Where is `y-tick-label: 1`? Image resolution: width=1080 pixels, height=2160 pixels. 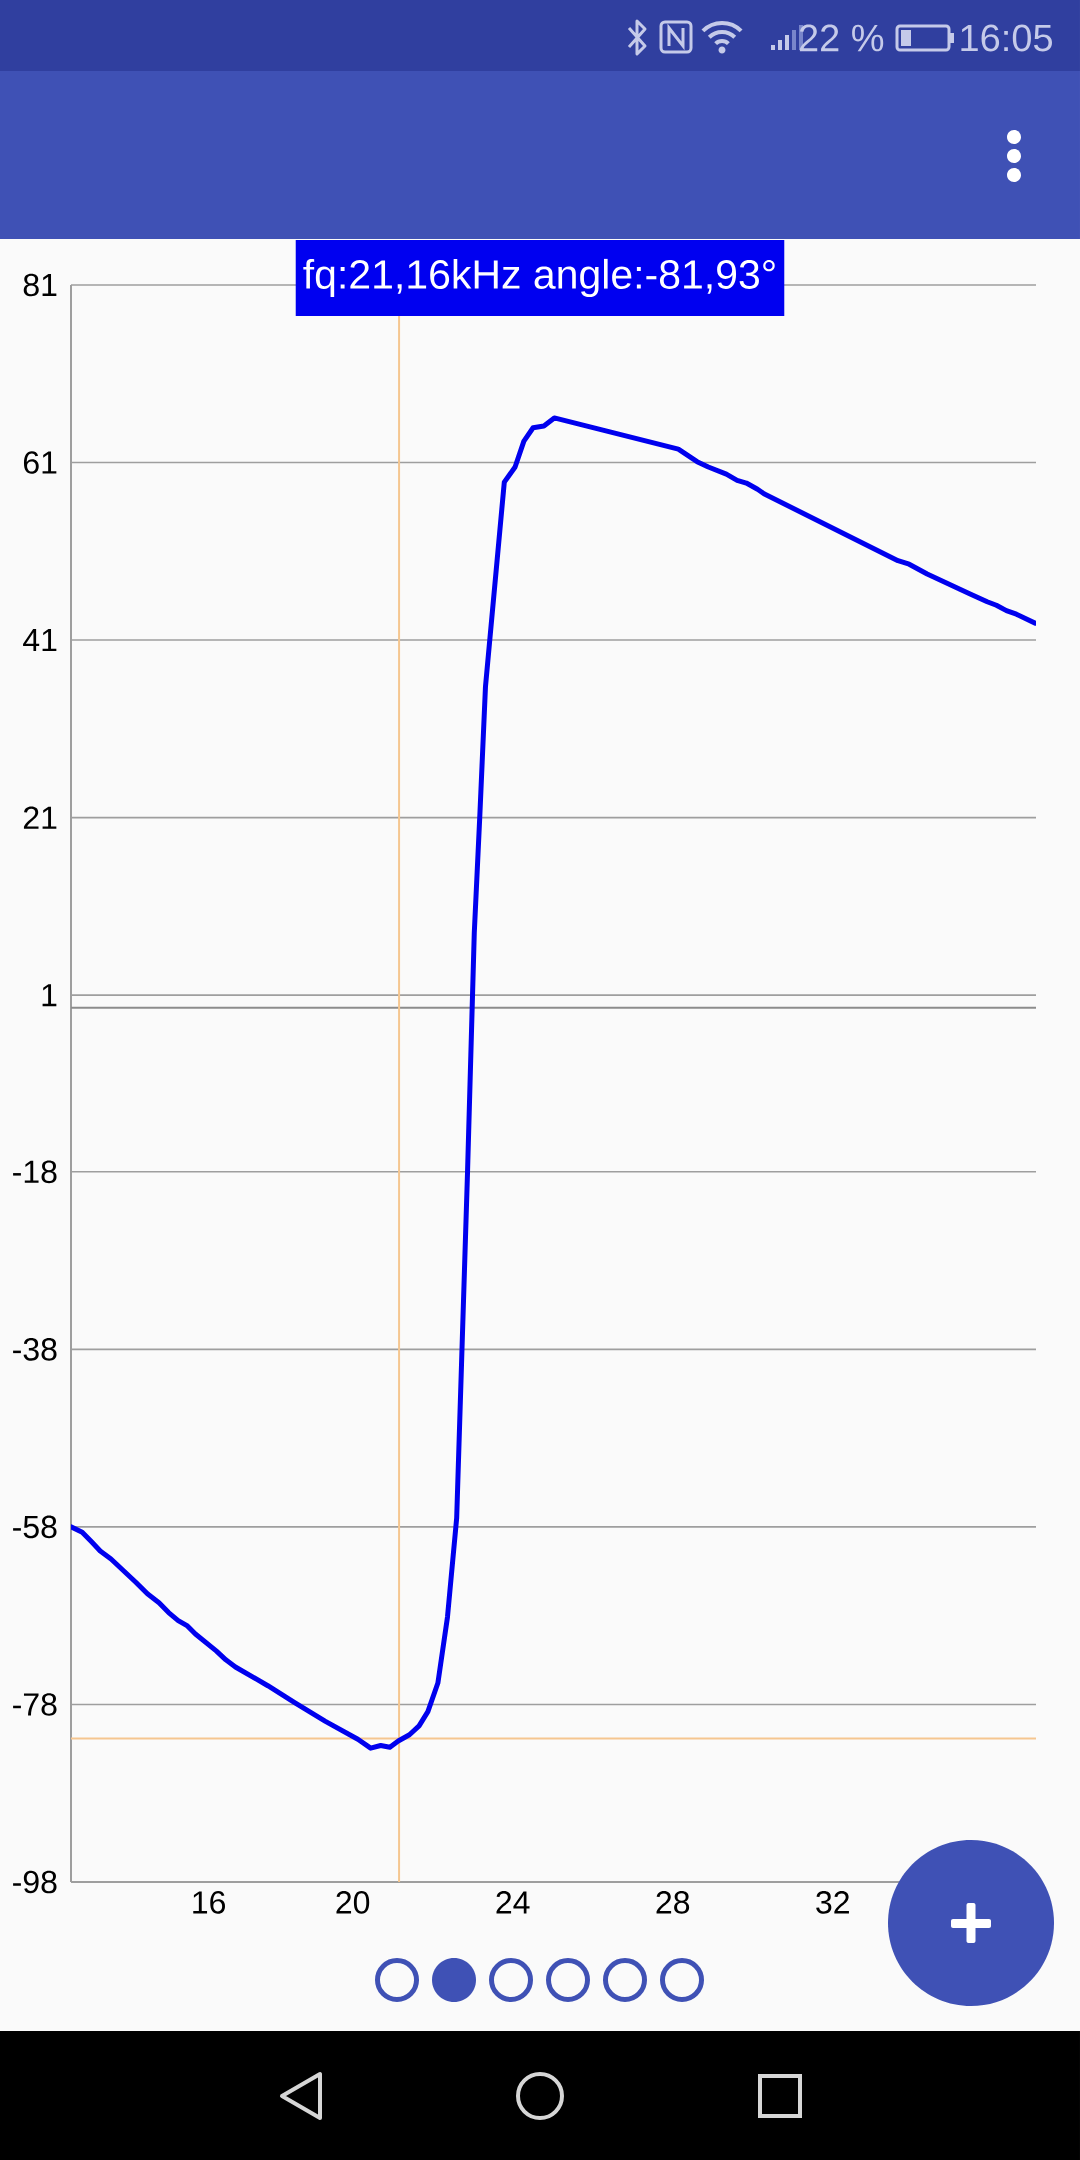 y-tick-label: 1 is located at coordinates (49, 995).